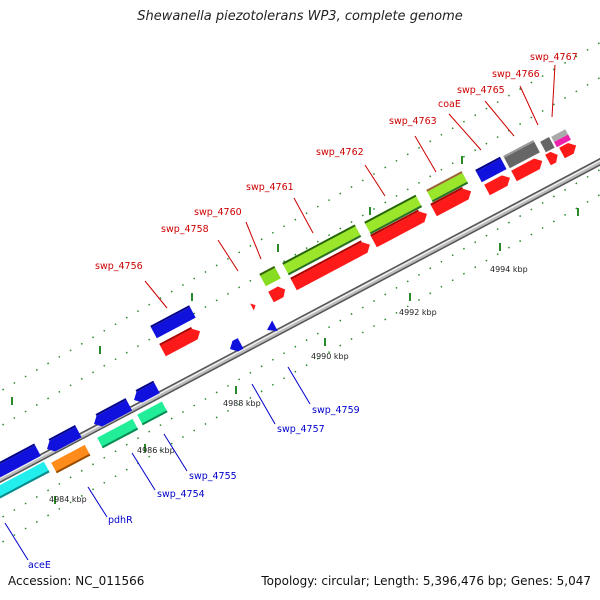  What do you see at coordinates (516, 74) in the screenshot?
I see `gene-label-swp-4766: swp_4766` at bounding box center [516, 74].